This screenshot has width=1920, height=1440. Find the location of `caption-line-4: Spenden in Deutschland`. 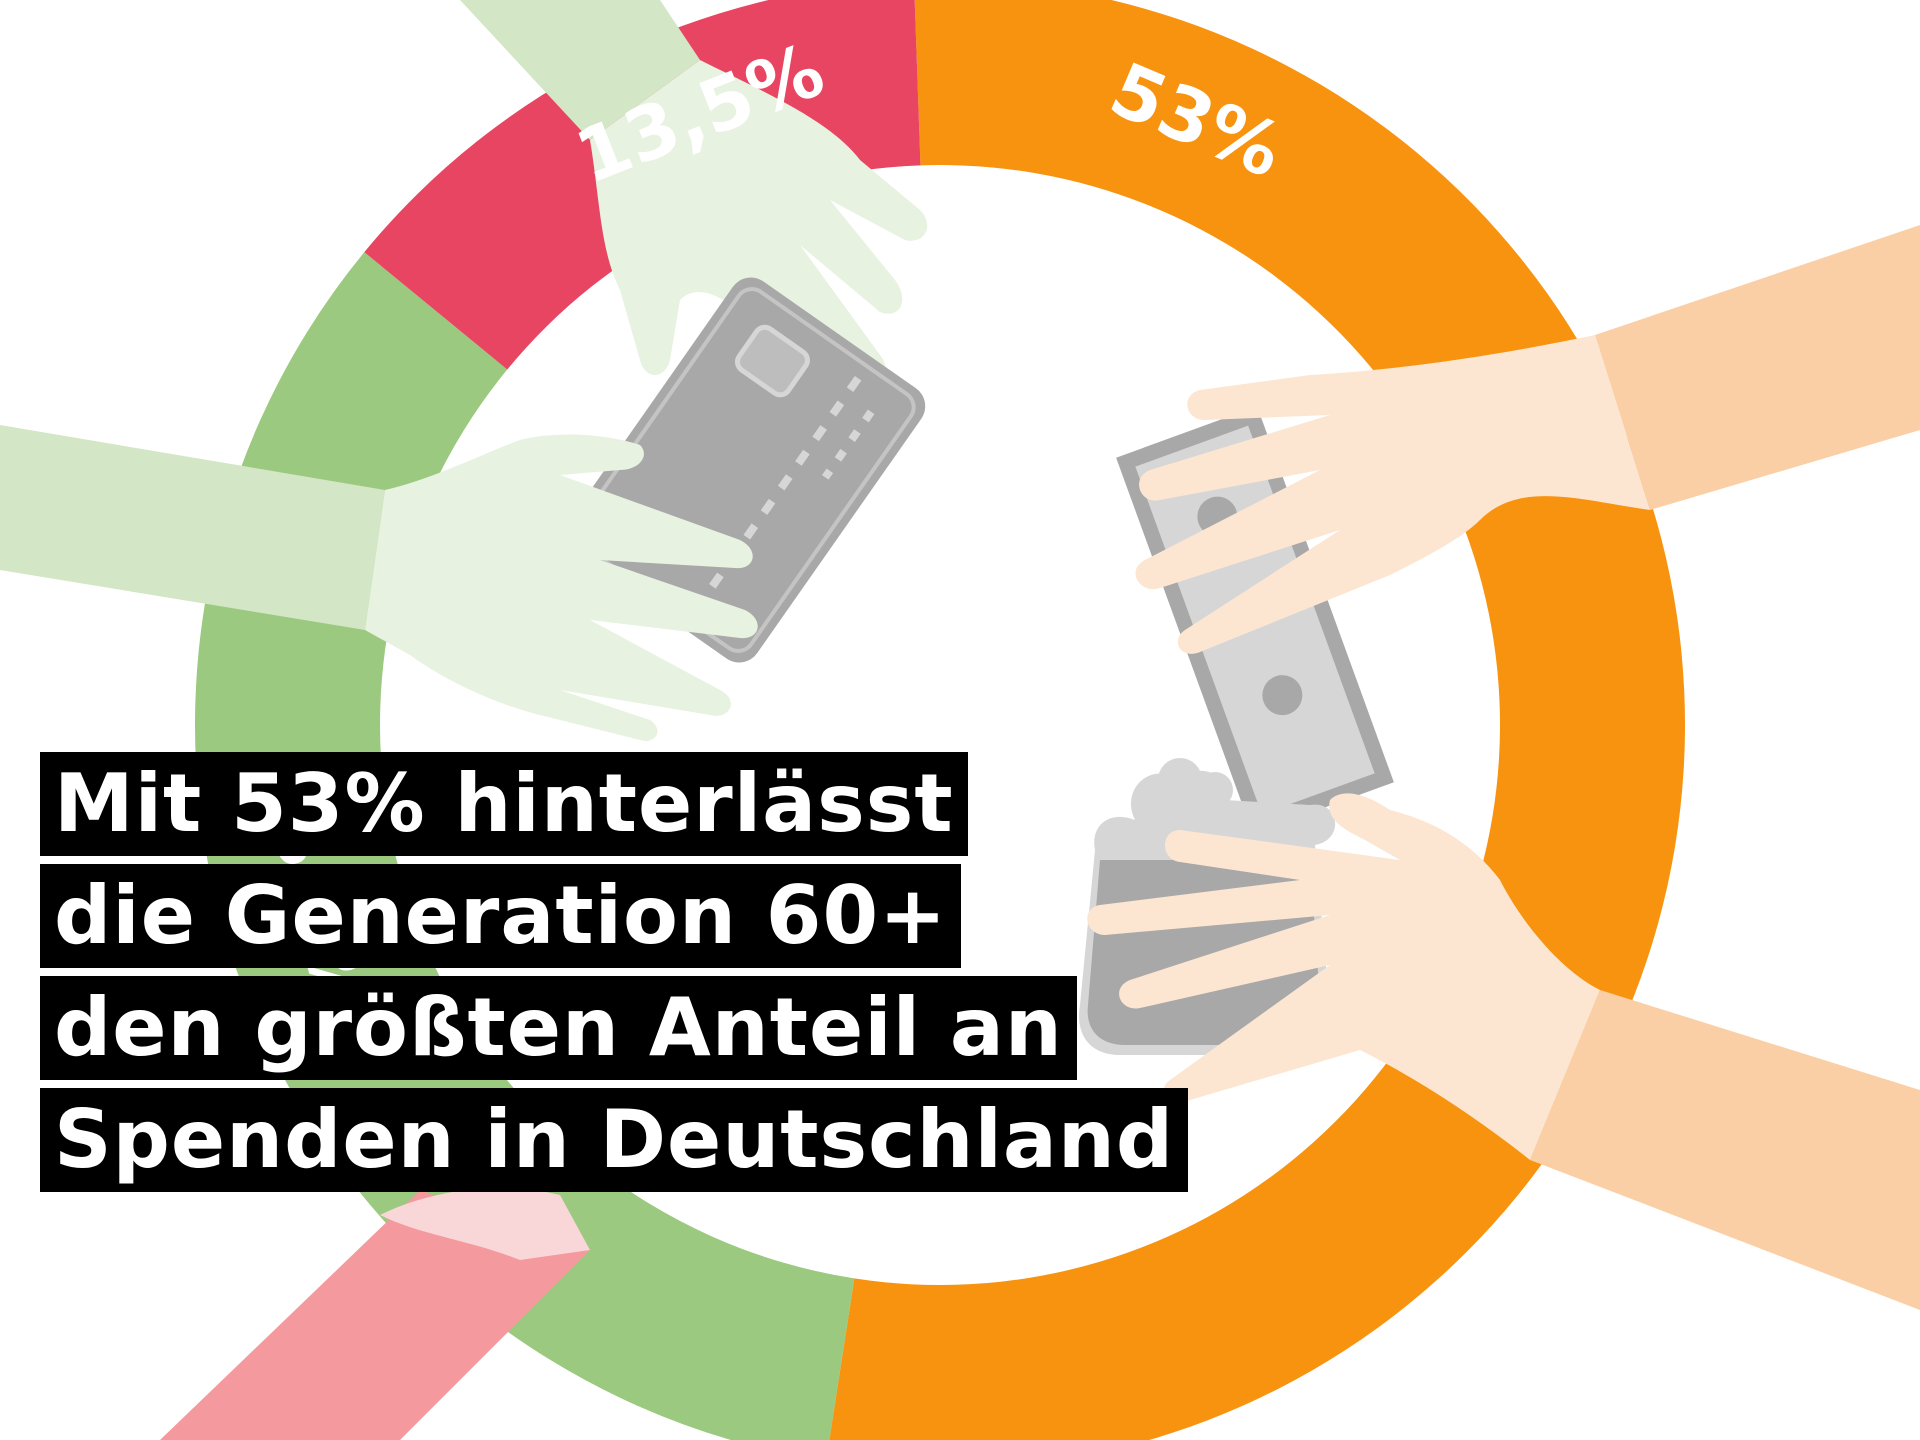

caption-line-4: Spenden in Deutschland is located at coordinates (614, 1140).